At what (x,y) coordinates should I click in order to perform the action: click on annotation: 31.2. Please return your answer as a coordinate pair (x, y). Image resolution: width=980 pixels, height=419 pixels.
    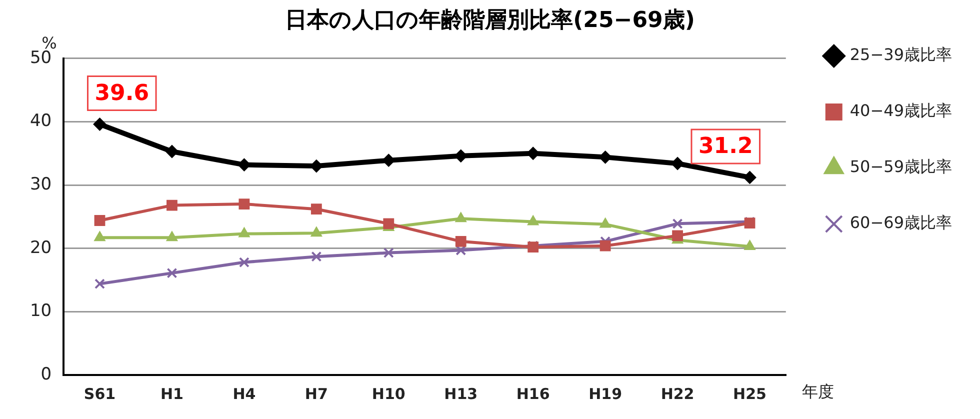
    Looking at the image, I should click on (725, 147).